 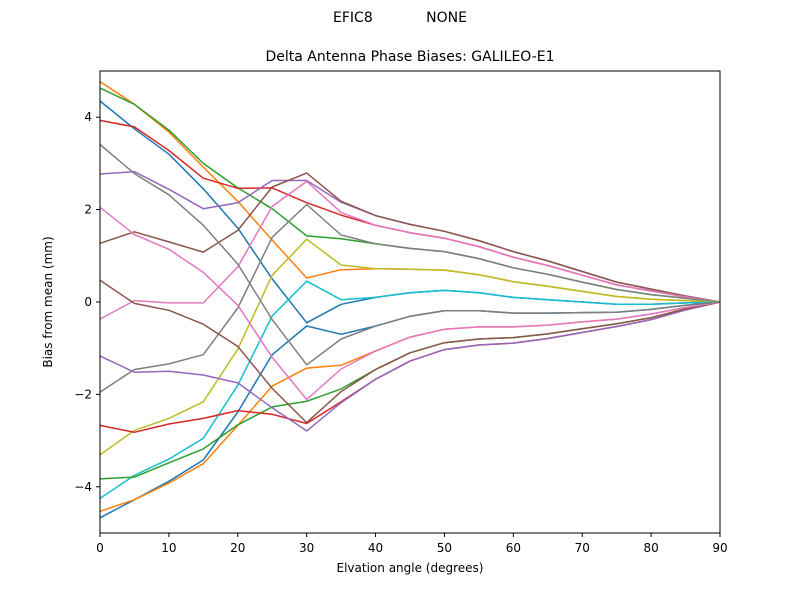 What do you see at coordinates (410, 57) in the screenshot?
I see `chart-title: Delta Antenna Phase Biases: GALILEO-E1` at bounding box center [410, 57].